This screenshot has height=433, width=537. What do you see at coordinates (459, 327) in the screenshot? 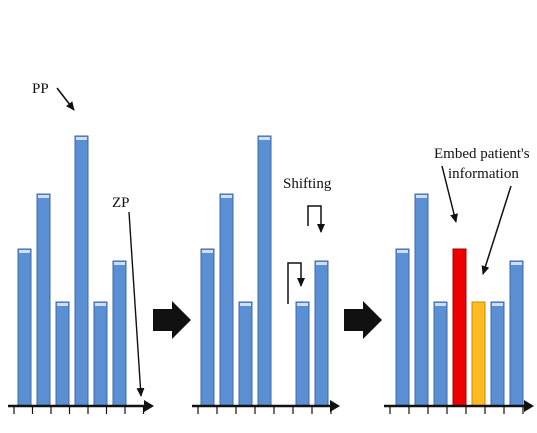
I see `histogram-bar-4-peak` at bounding box center [459, 327].